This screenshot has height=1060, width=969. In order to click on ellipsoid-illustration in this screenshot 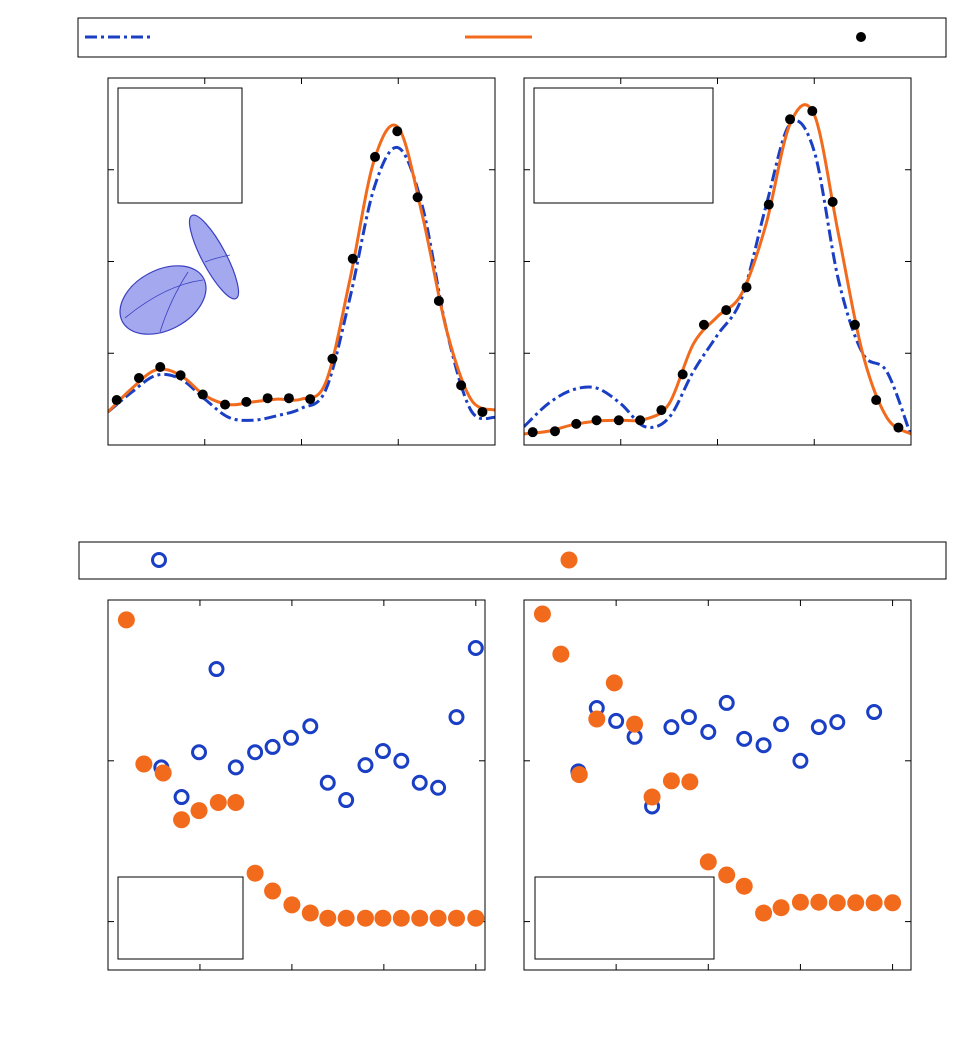, I will do `click(179, 274)`.